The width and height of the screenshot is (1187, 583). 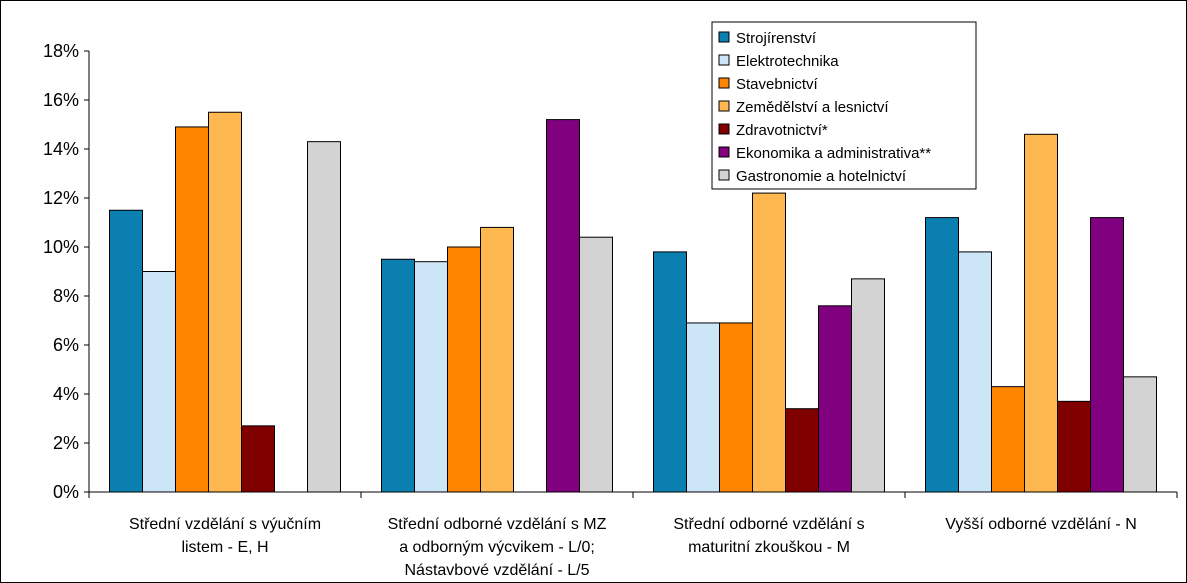 I want to click on y-tick-label: 18%, so click(x=61, y=51).